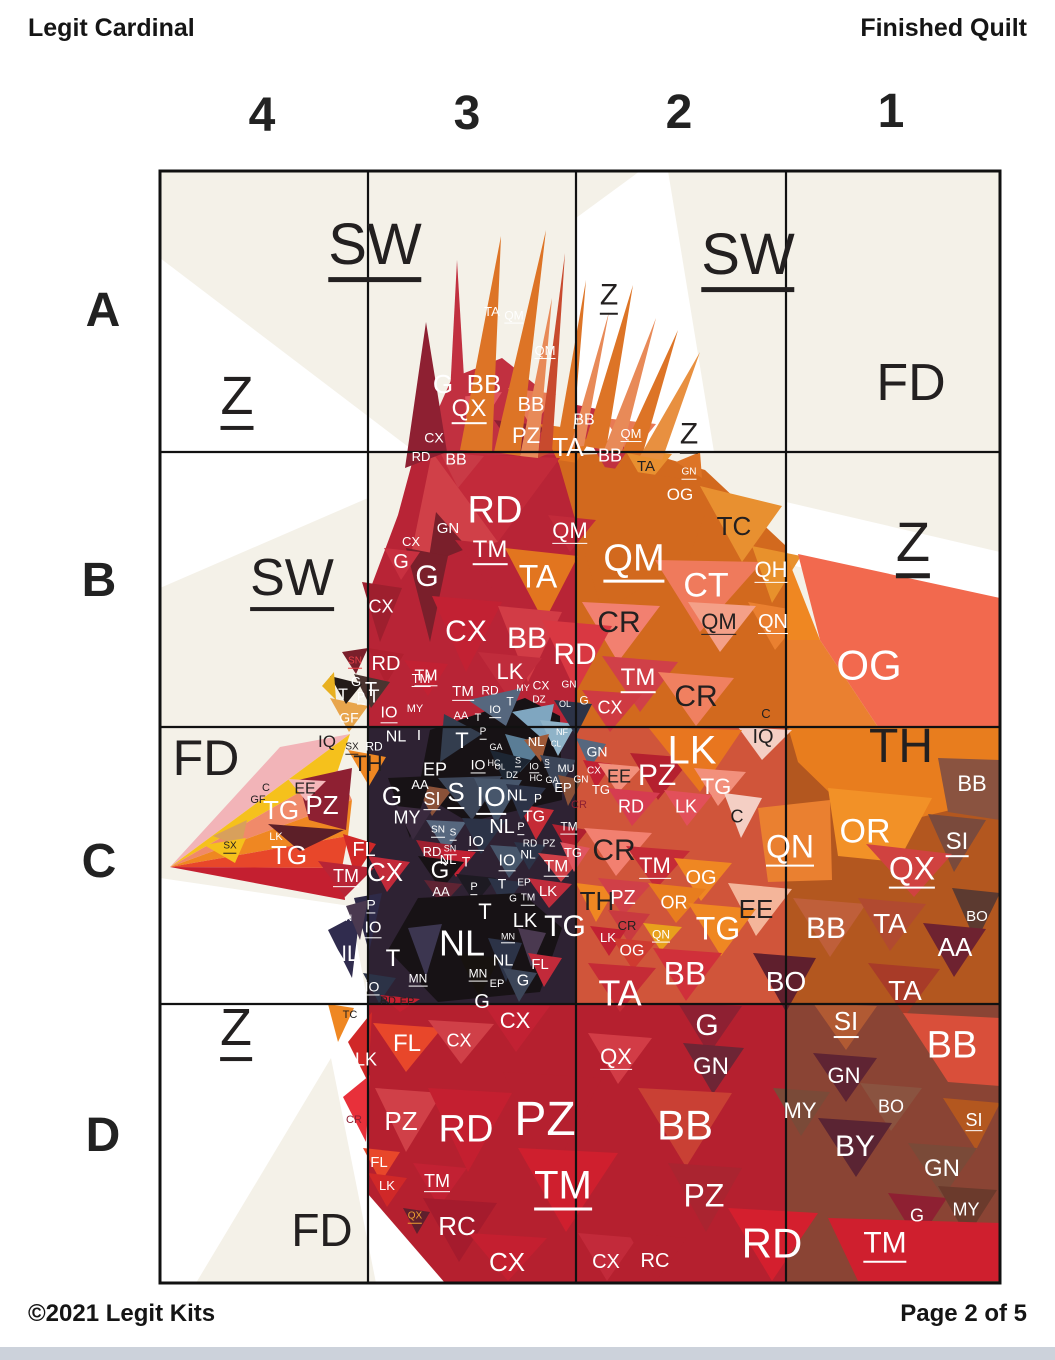  Describe the element at coordinates (99, 580) in the screenshot. I see `row-label-B: B` at that location.